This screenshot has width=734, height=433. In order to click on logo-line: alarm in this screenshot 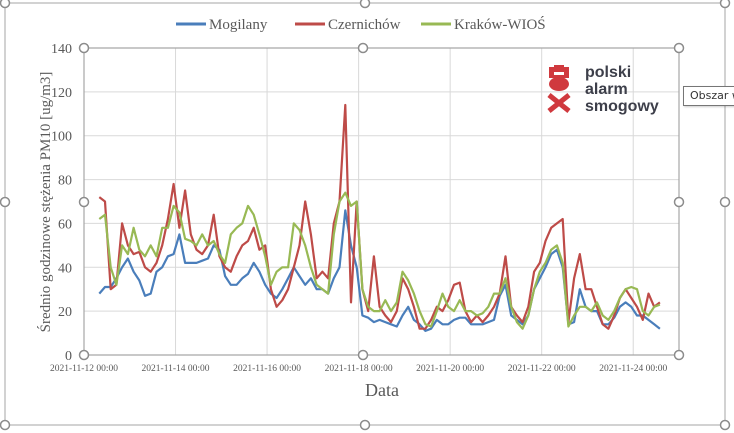, I will do `click(606, 89)`.